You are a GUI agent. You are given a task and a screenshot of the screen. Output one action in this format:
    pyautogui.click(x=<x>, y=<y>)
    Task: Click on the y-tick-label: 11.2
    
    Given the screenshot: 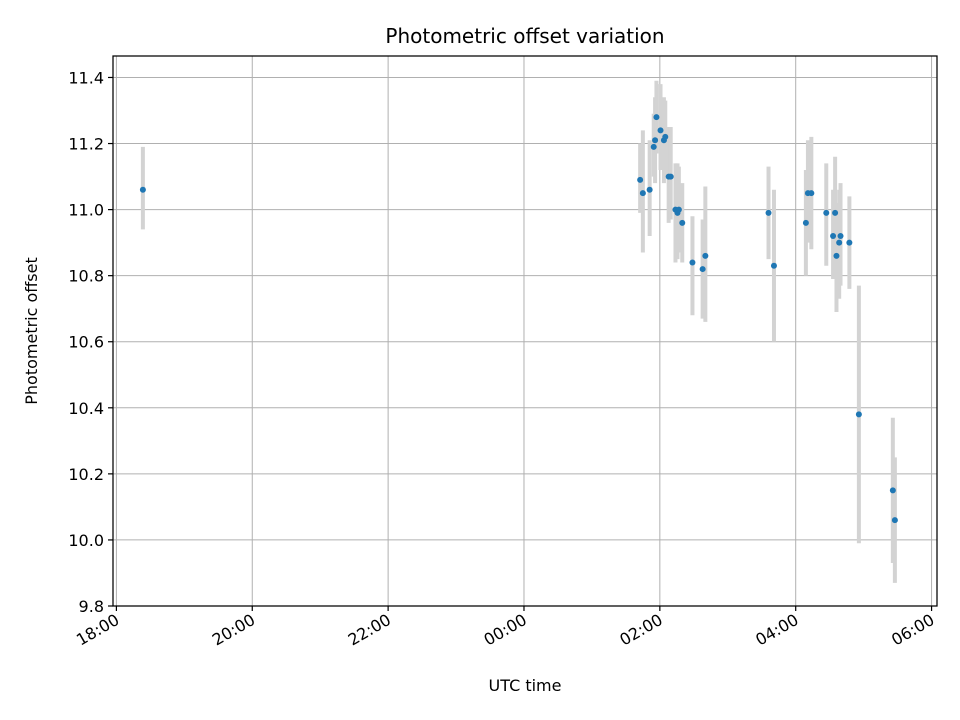 What is the action you would take?
    pyautogui.click(x=86, y=144)
    